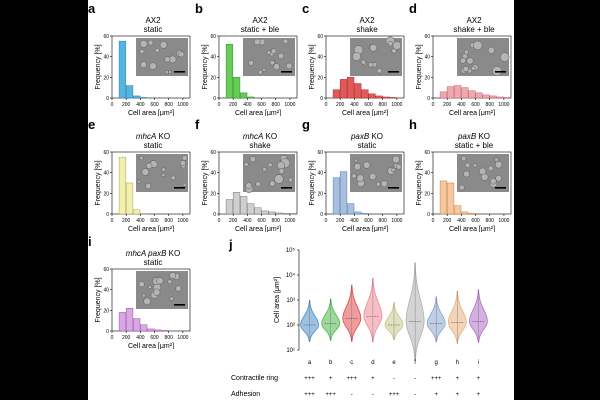 This screenshot has width=600, height=400. I want to click on x-tick-label: 0, so click(219, 221).